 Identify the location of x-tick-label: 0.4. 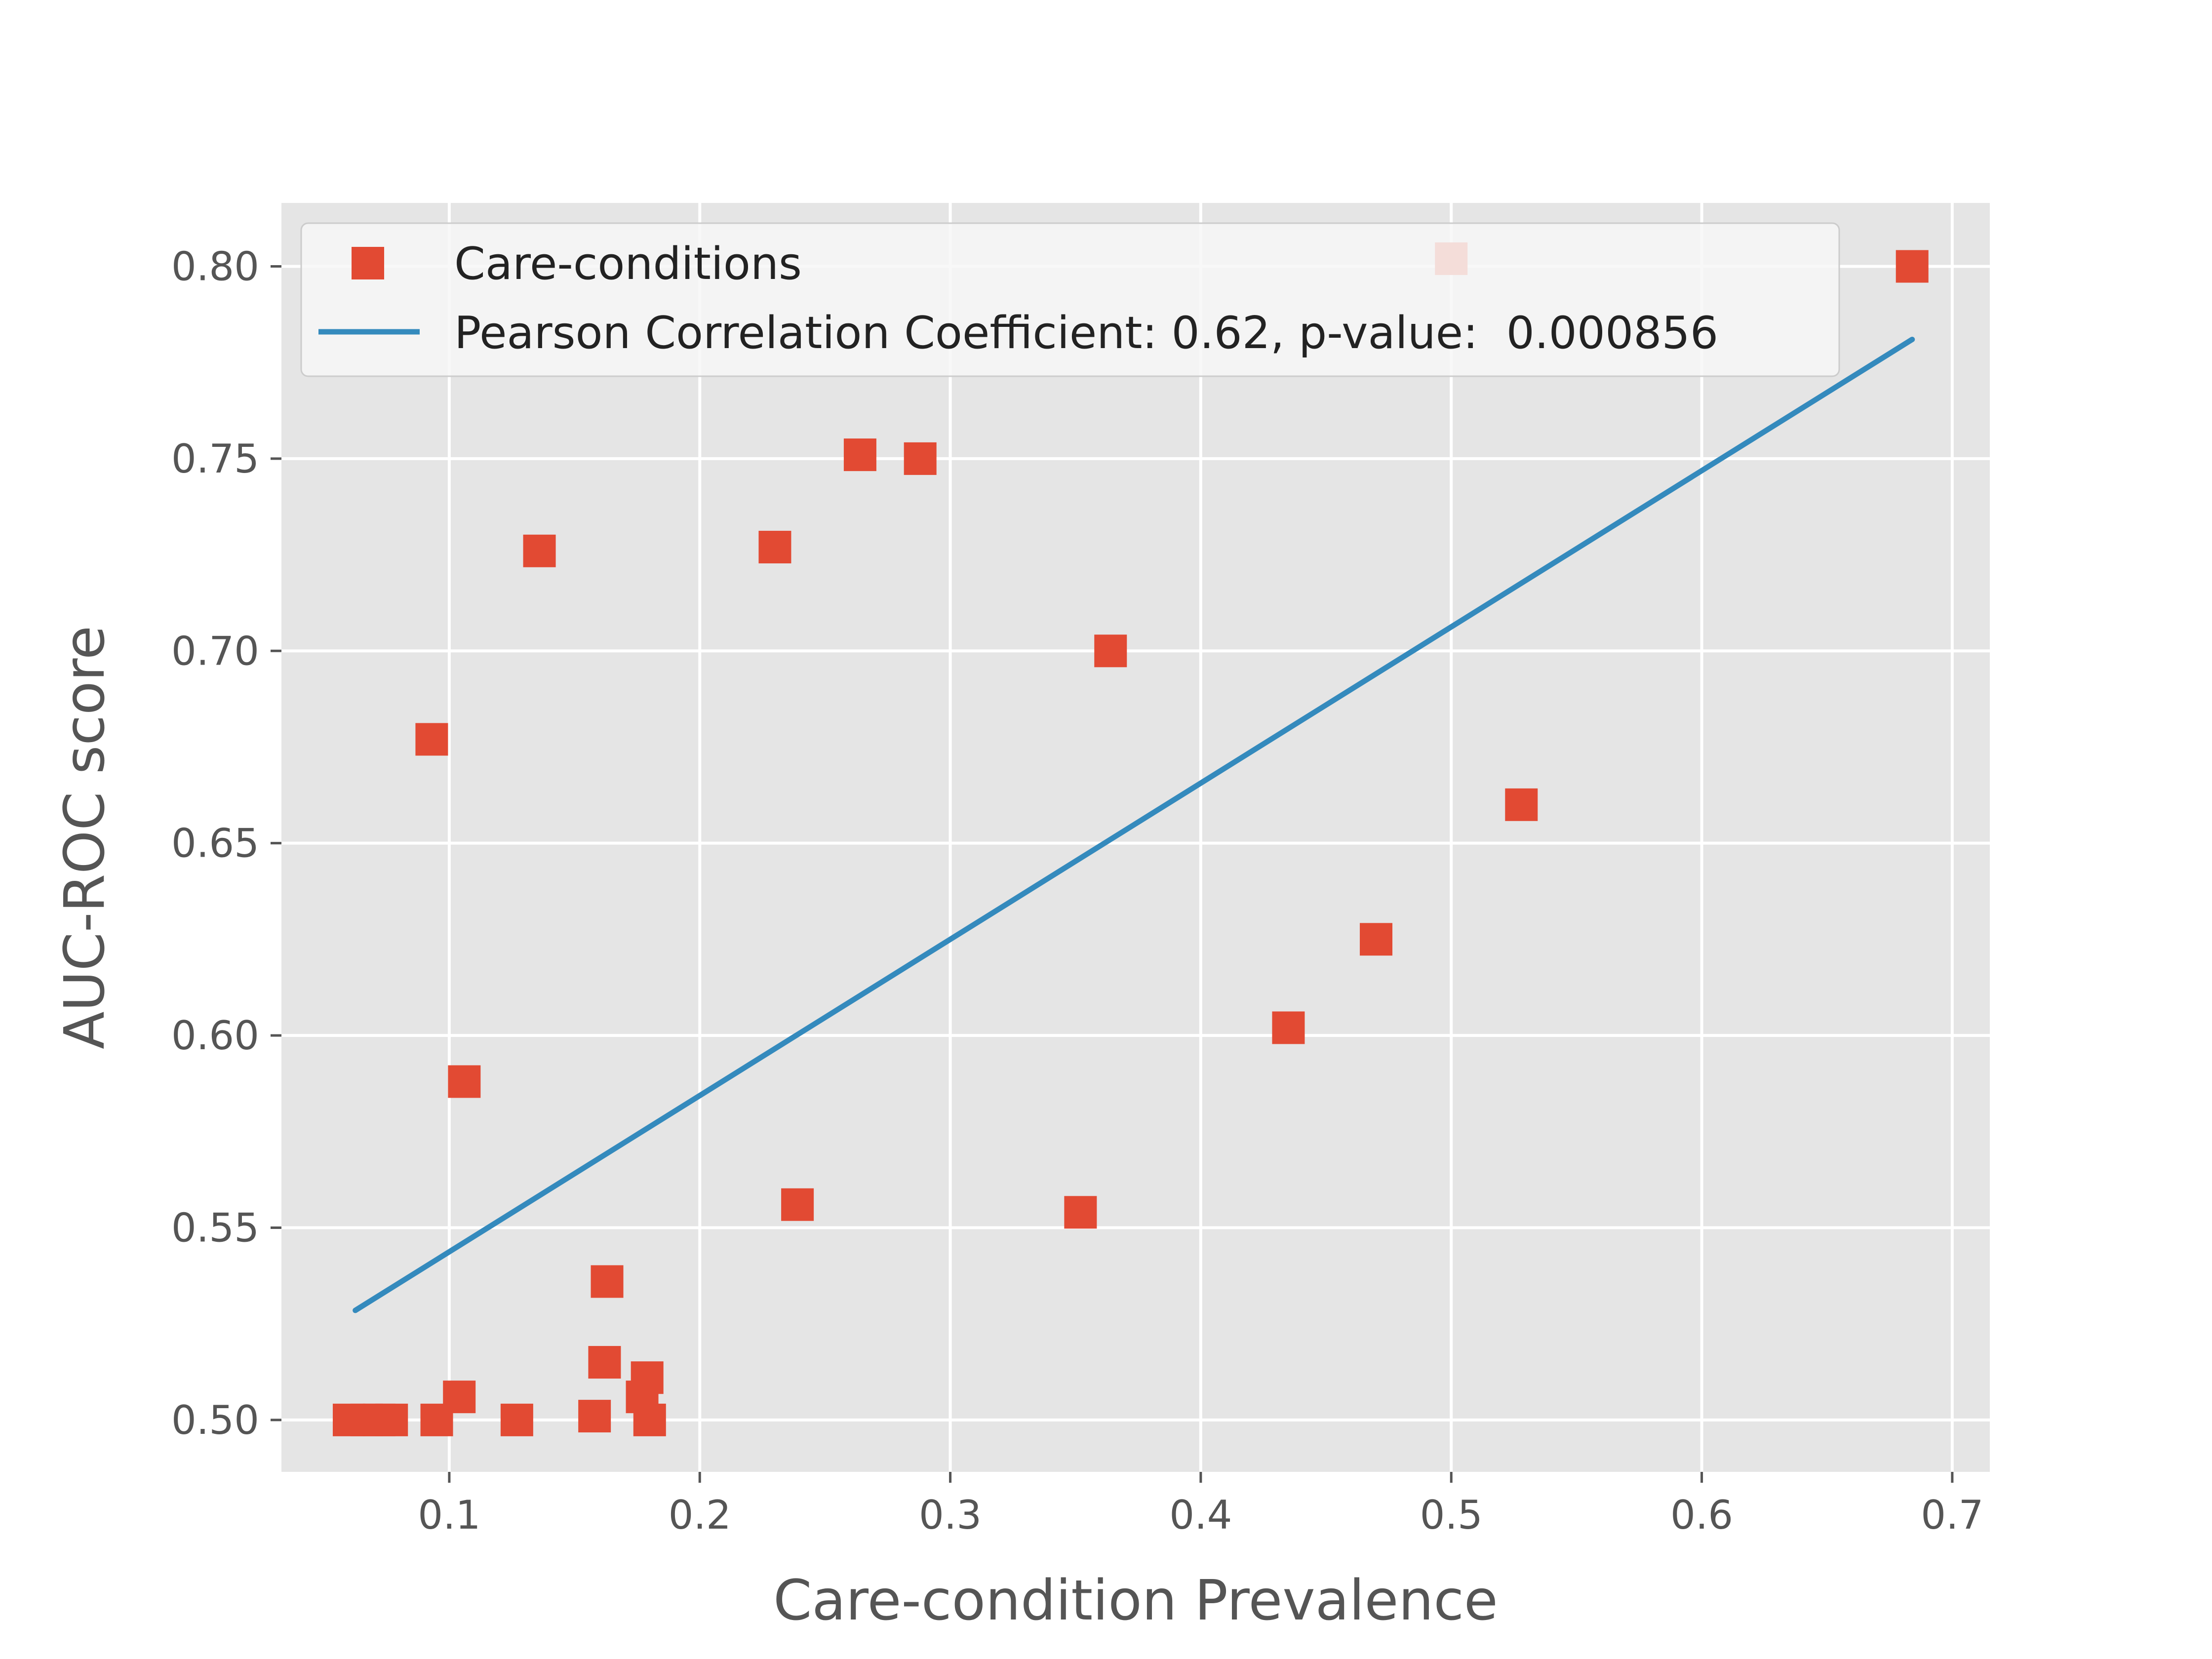
(1201, 1515).